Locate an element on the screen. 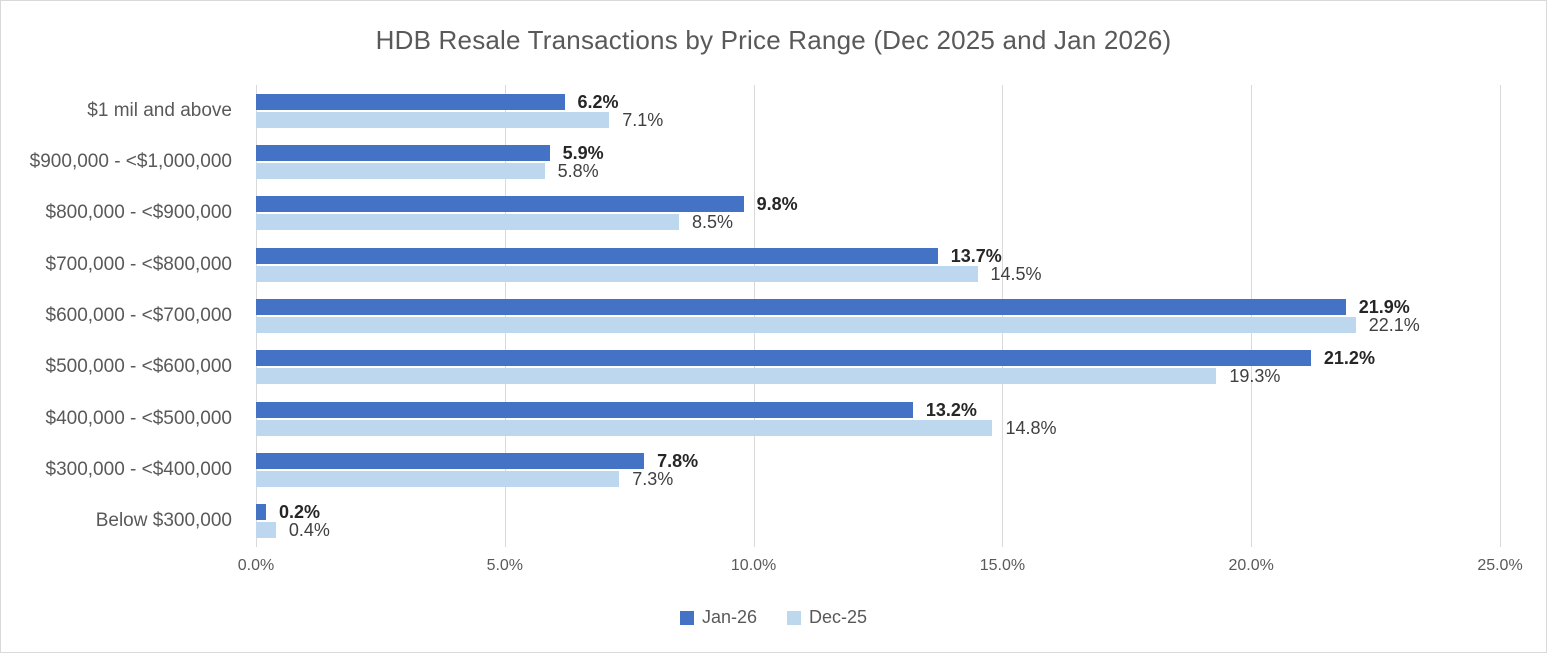 This screenshot has height=653, width=1547. category-label: $400,000 - <$500,000 is located at coordinates (138, 418).